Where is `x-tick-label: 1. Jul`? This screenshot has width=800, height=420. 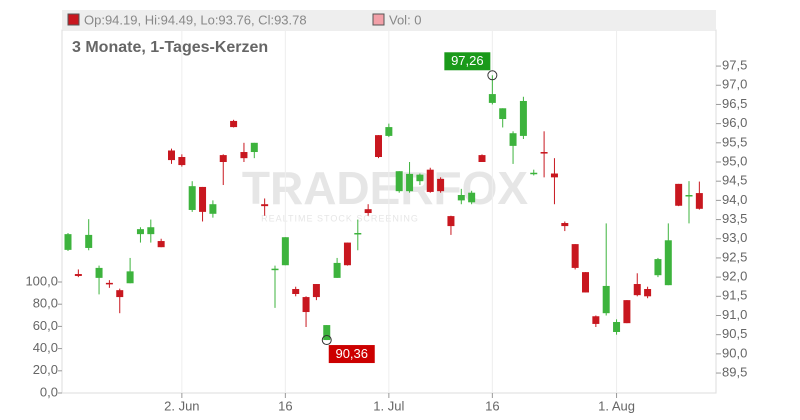 x-tick-label: 1. Jul is located at coordinates (388, 405).